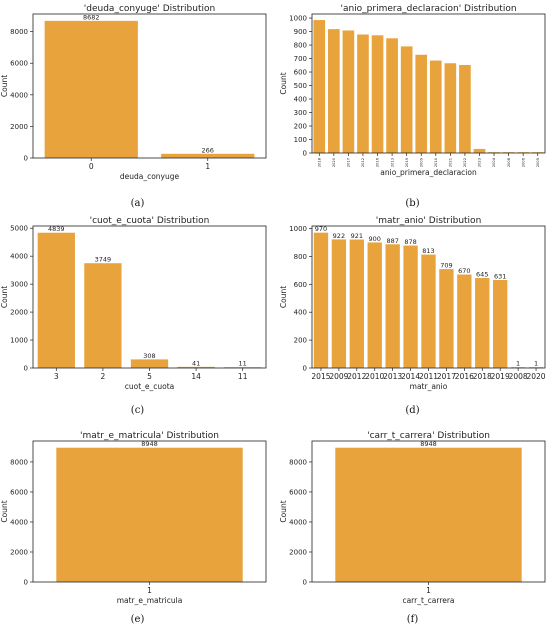 This screenshot has width=550, height=630. Describe the element at coordinates (150, 386) in the screenshot. I see `x-axis-label: cuot_e_cuota` at that location.